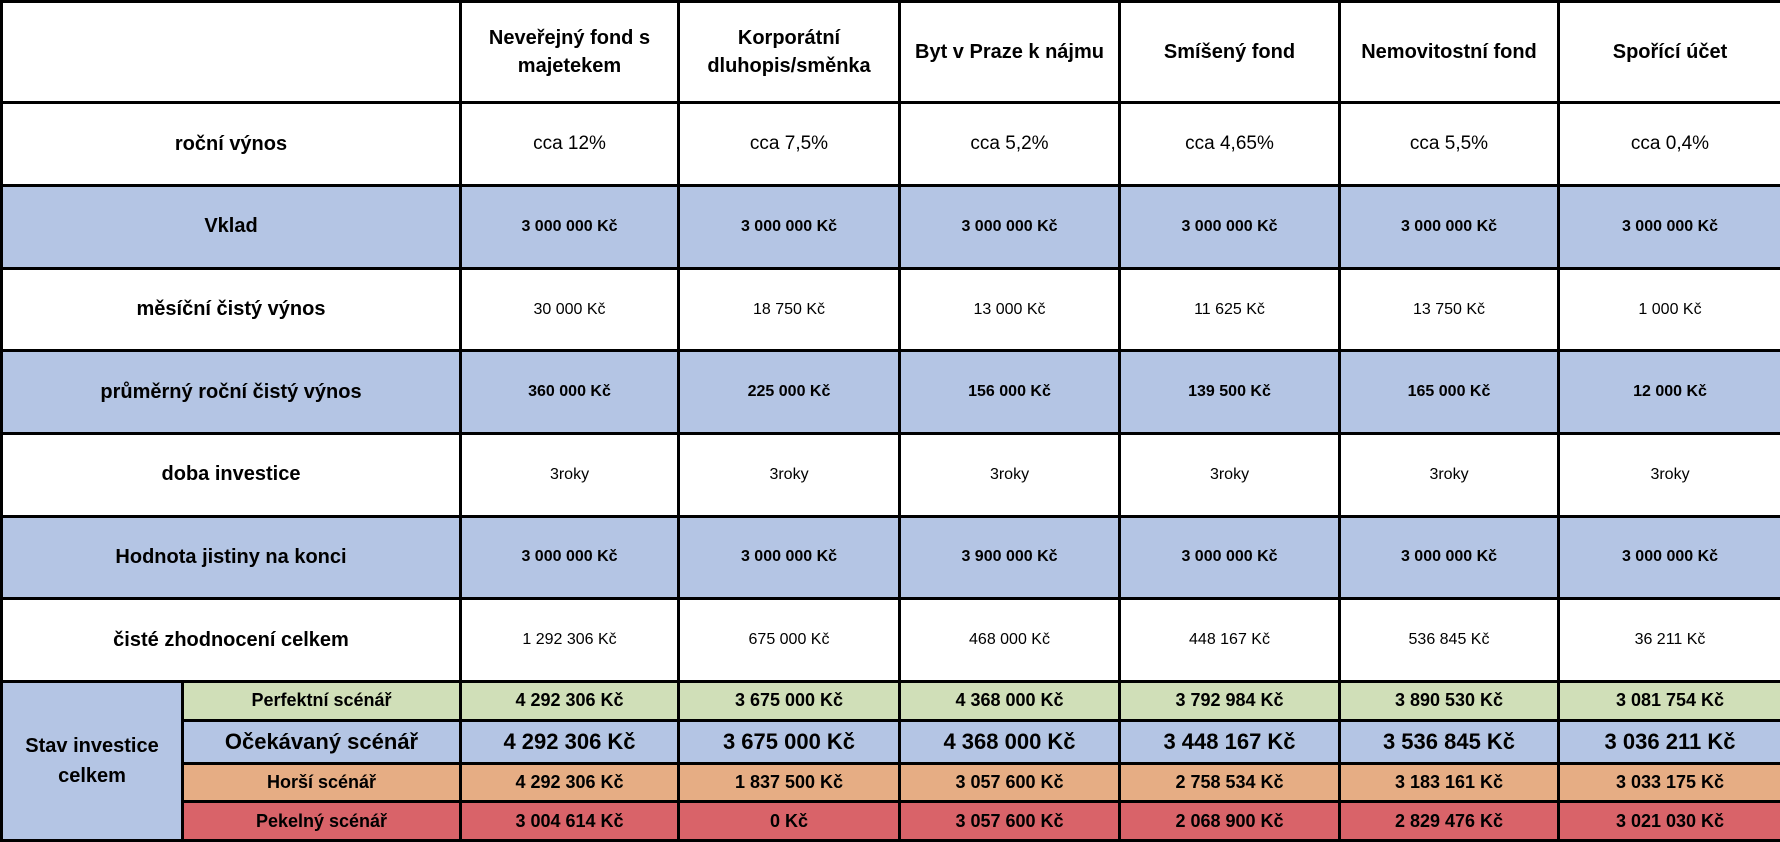 This screenshot has width=1780, height=842. I want to click on cell-value: 468 000 Kč, so click(1009, 640).